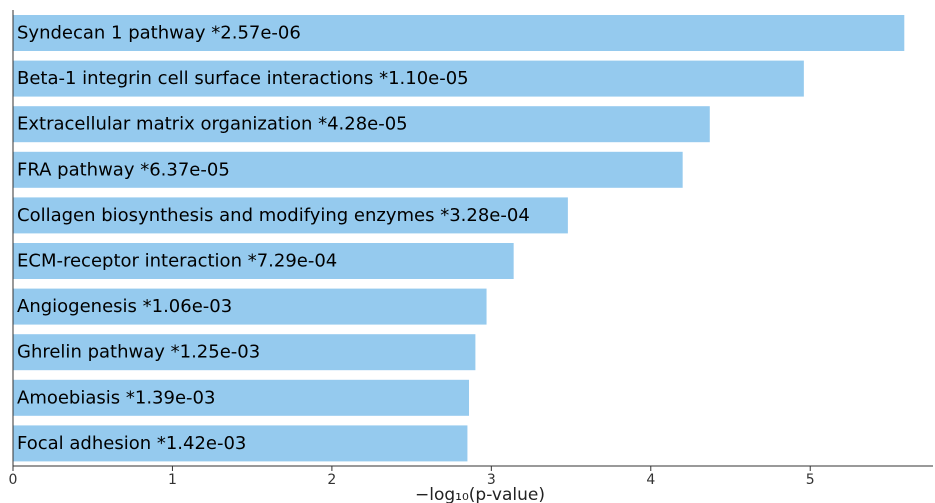  I want to click on x-tick-label-2: 2, so click(331, 480).